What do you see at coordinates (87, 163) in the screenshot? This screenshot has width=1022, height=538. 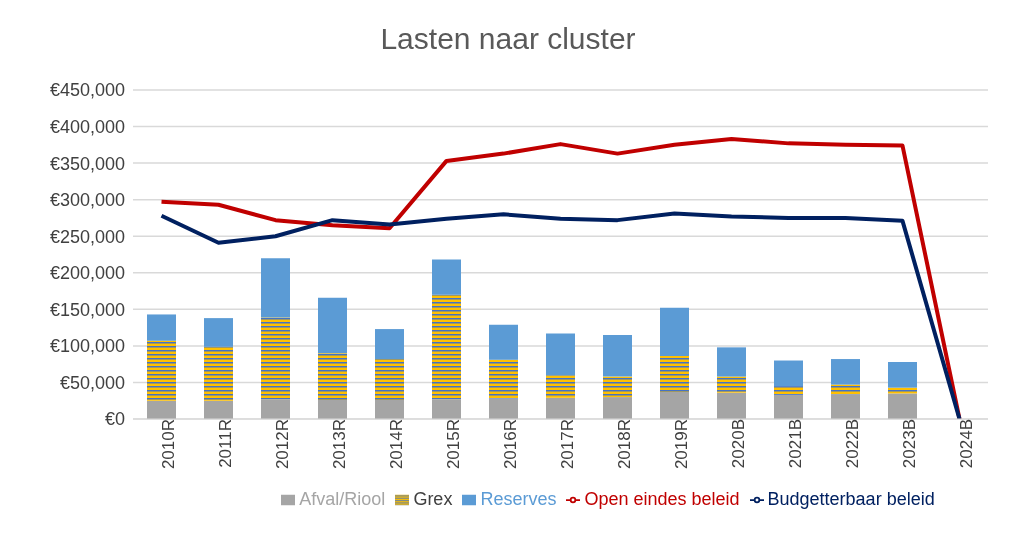 I see `y-tick-label: €350,000` at bounding box center [87, 163].